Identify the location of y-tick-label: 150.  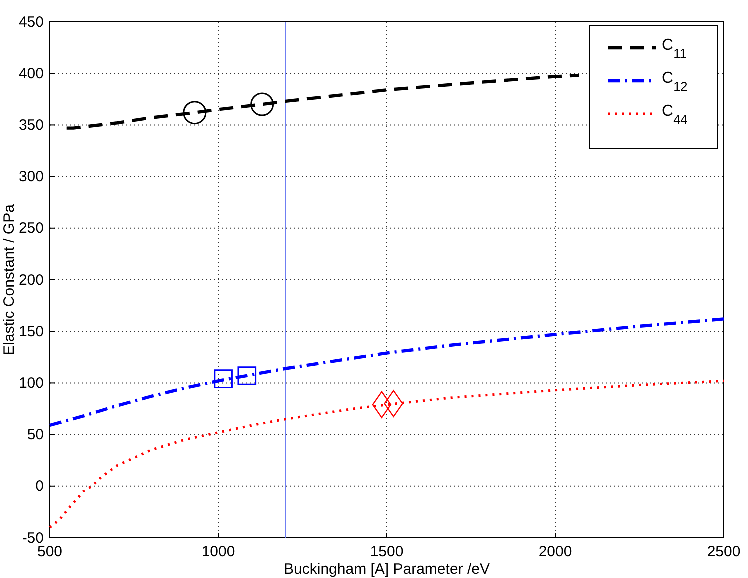
(31, 331).